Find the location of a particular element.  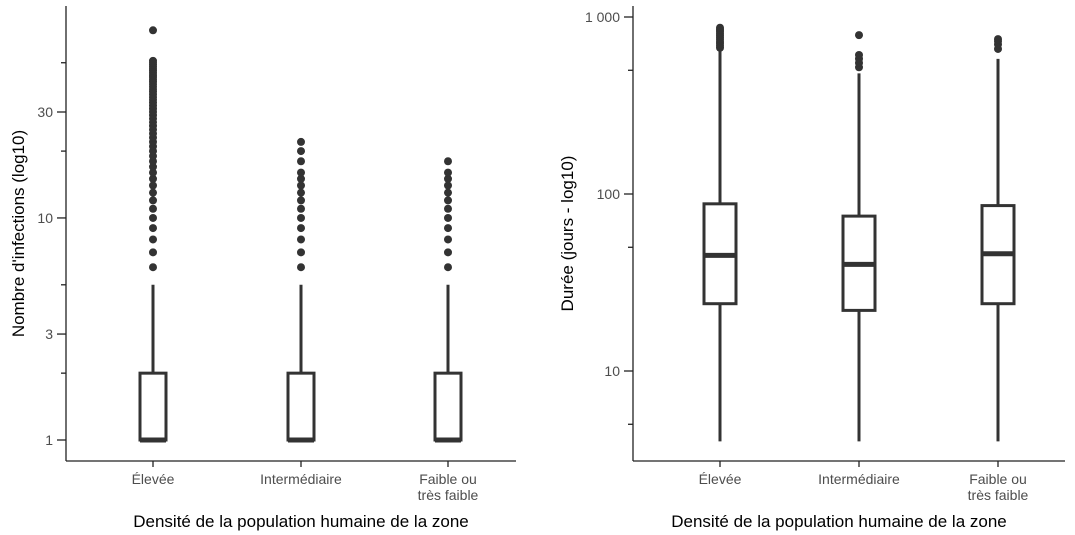

y-axis-title: Durée (jours - log10) is located at coordinates (567, 234).